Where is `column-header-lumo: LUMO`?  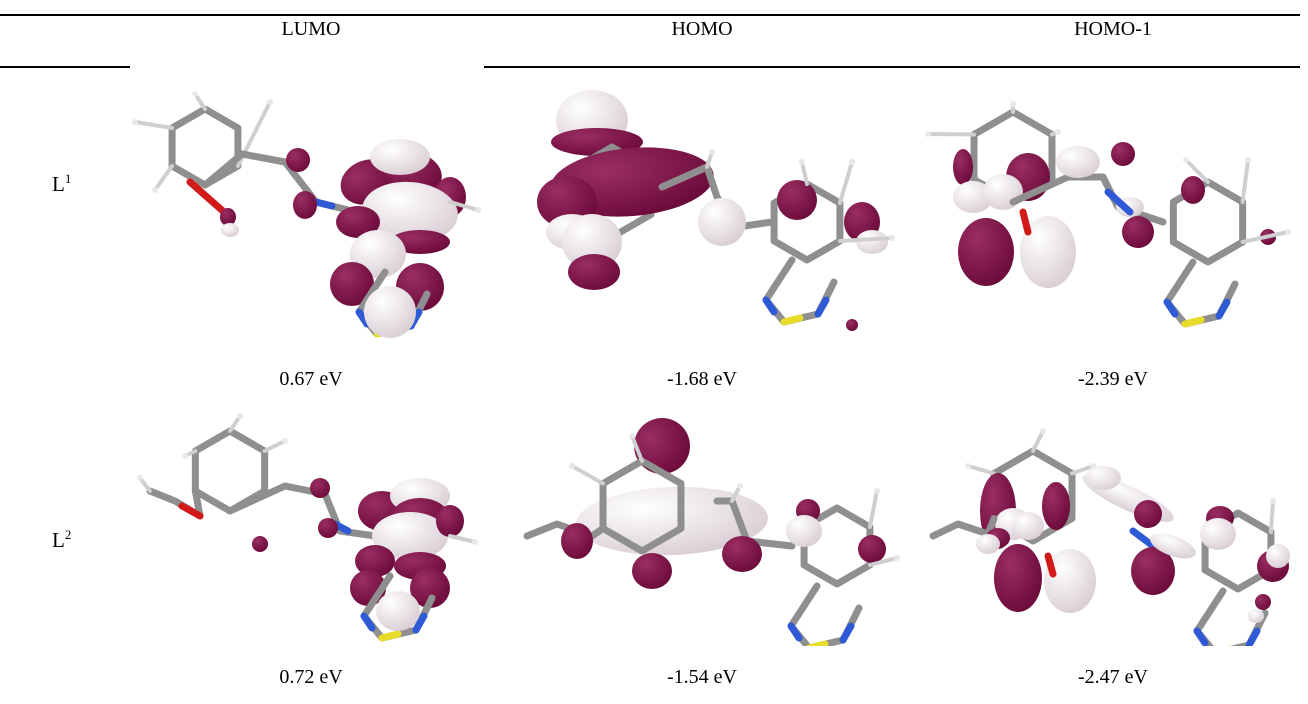
column-header-lumo: LUMO is located at coordinates (311, 29).